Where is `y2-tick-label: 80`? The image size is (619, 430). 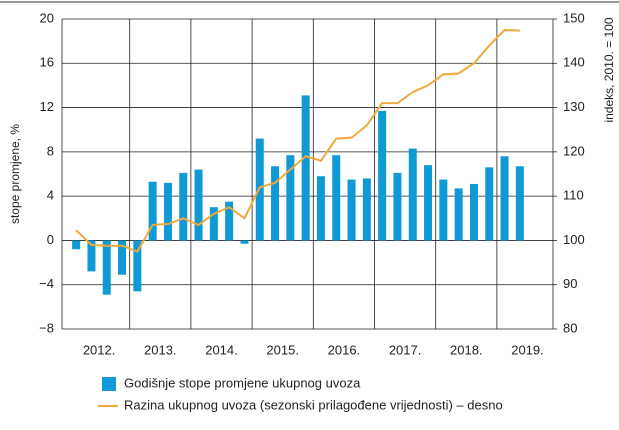 y2-tick-label: 80 is located at coordinates (570, 327).